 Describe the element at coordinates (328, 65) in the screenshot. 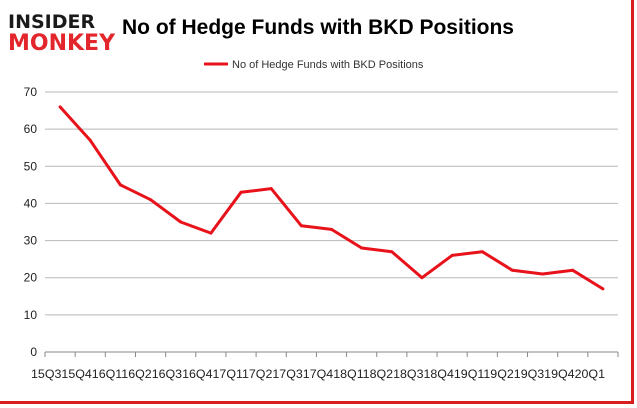

I see `legend-label: No of Hedge Funds with BKD Positions` at that location.